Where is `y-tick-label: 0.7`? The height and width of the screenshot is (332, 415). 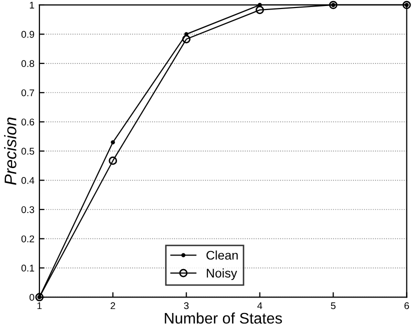 y-tick-label: 0.7 is located at coordinates (27, 92).